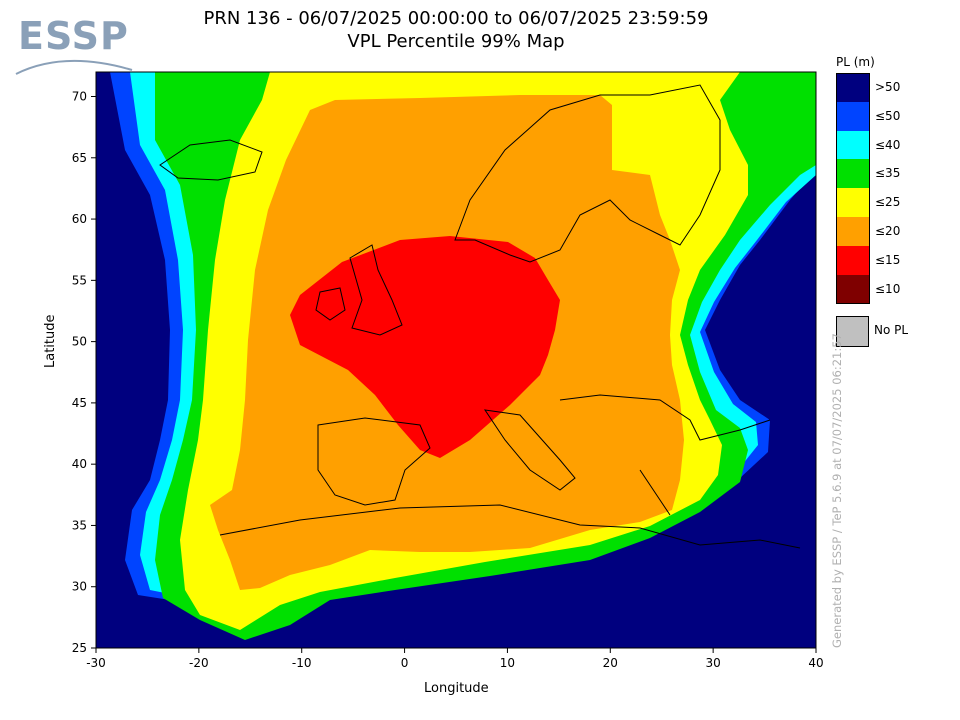 The height and width of the screenshot is (720, 960). I want to click on x-axis-title: Longitude, so click(456, 688).